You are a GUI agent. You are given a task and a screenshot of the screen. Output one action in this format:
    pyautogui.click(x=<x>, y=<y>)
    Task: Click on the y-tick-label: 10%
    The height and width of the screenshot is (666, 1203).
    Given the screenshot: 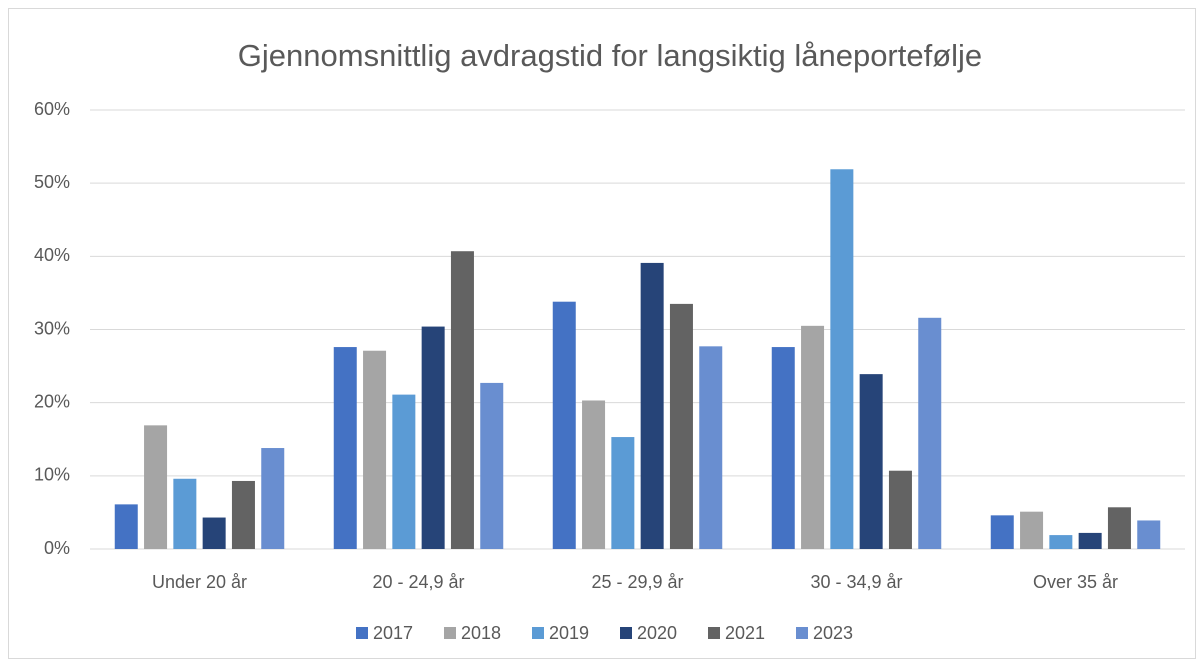 What is the action you would take?
    pyautogui.click(x=52, y=475)
    